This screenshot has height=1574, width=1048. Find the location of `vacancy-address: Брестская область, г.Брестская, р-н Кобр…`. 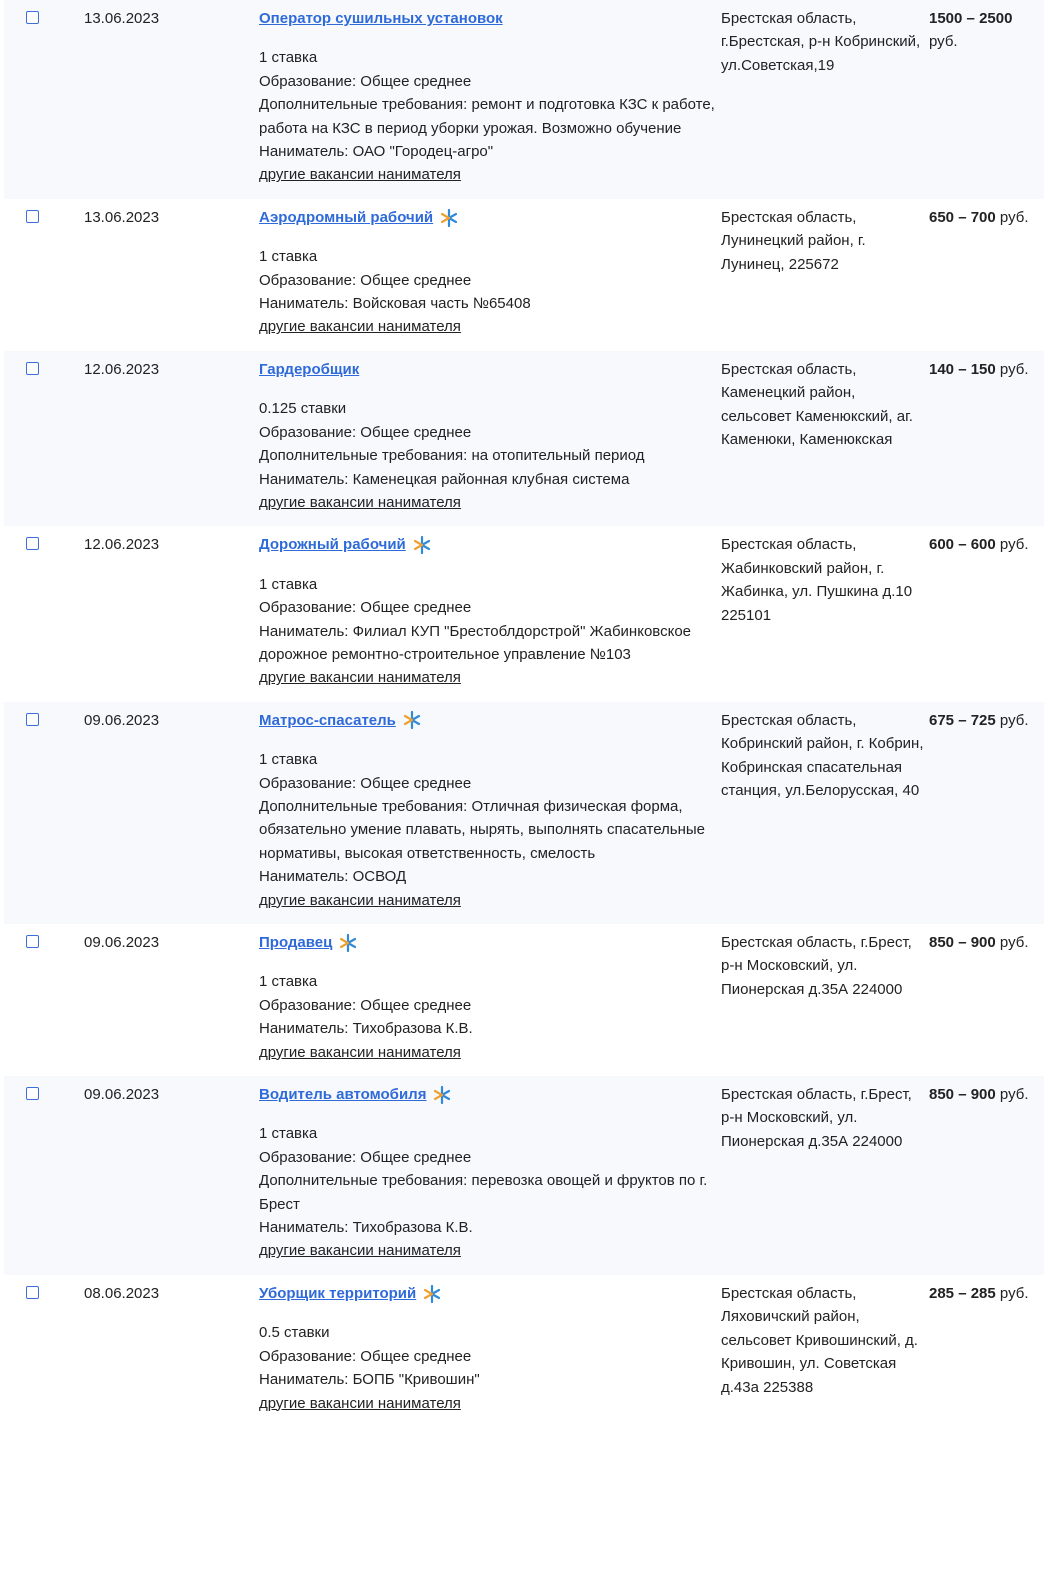

vacancy-address: Брестская область, г.Брестская, р-н Кобр… is located at coordinates (821, 42).